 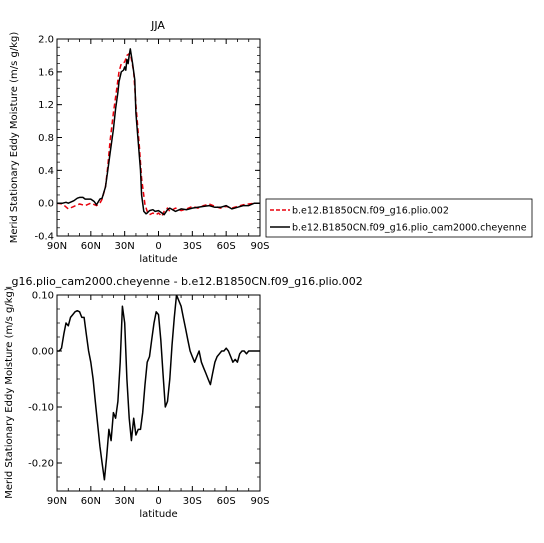 What do you see at coordinates (46, 171) in the screenshot?
I see `y-tick-label: 0.4` at bounding box center [46, 171].